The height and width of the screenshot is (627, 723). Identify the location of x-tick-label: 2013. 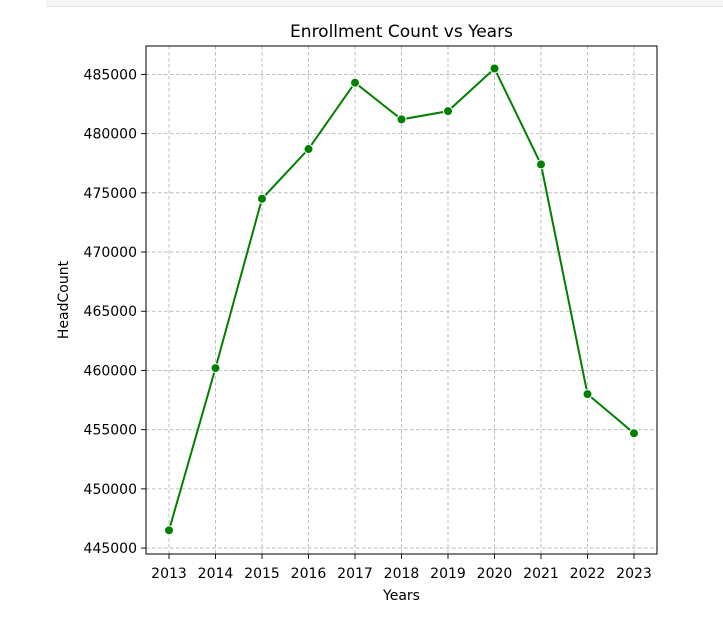
(169, 574).